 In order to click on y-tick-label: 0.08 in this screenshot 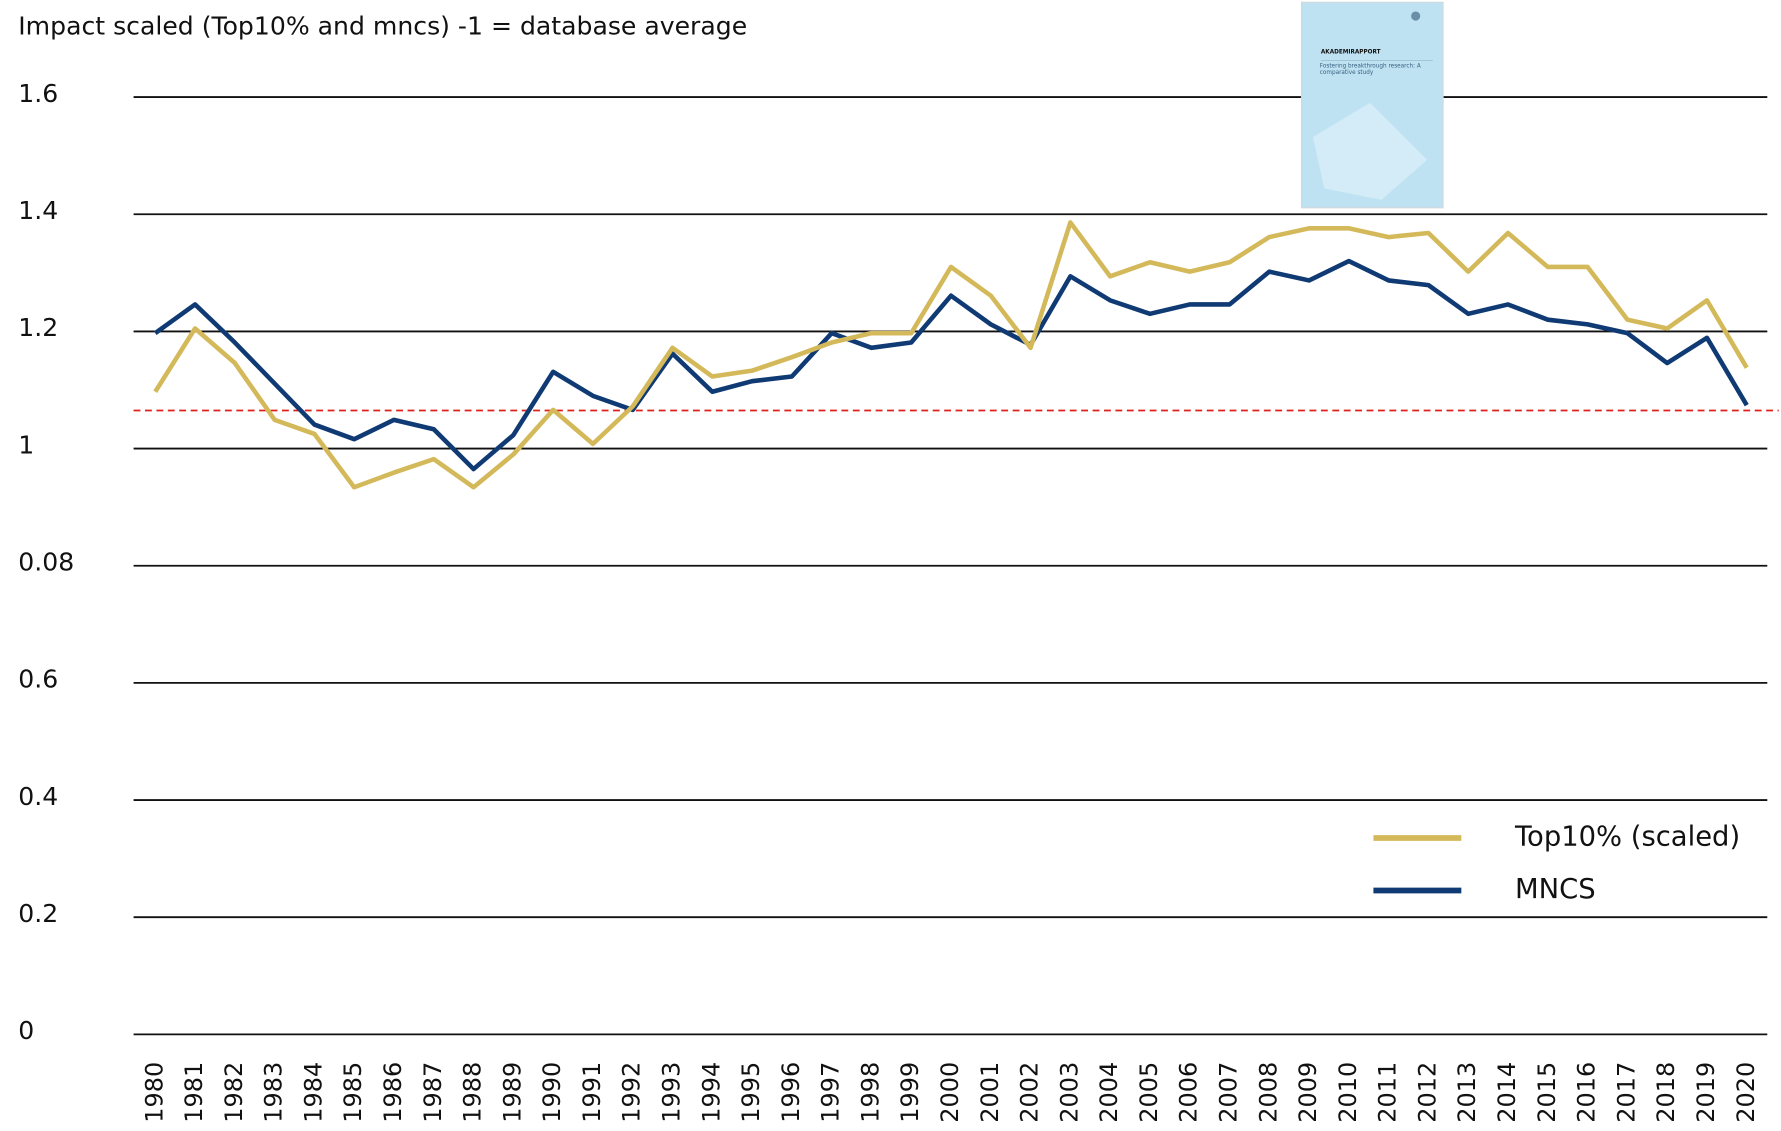, I will do `click(46, 561)`.